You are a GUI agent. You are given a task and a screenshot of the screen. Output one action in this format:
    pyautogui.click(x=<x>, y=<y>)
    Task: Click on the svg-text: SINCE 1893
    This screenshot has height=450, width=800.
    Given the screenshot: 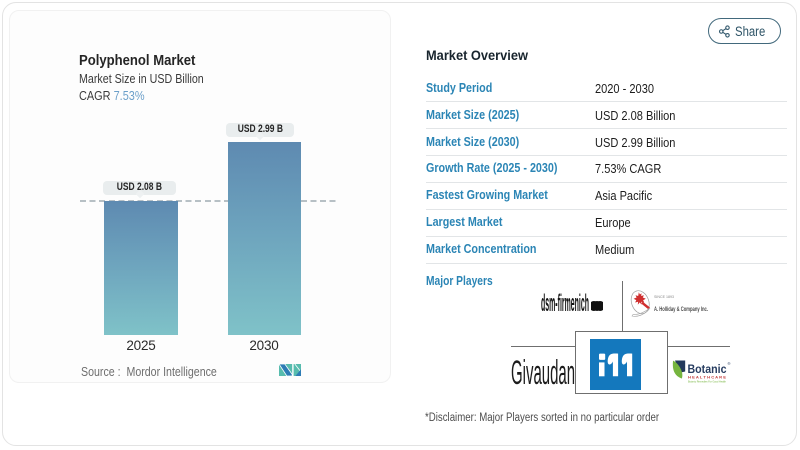 What is the action you would take?
    pyautogui.click(x=664, y=297)
    